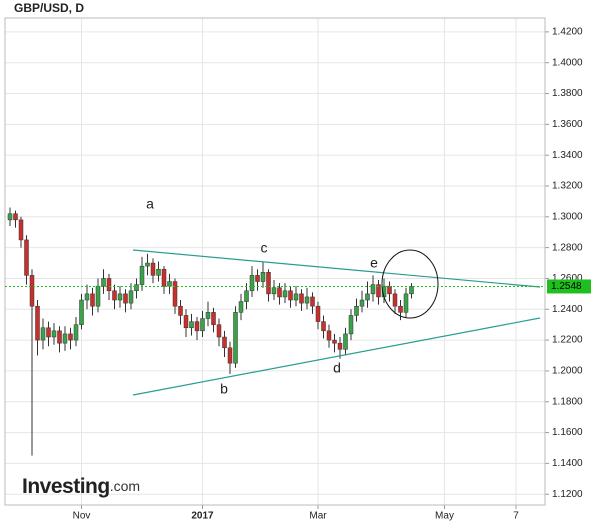 The width and height of the screenshot is (598, 527). I want to click on trendline-lower, so click(336, 356).